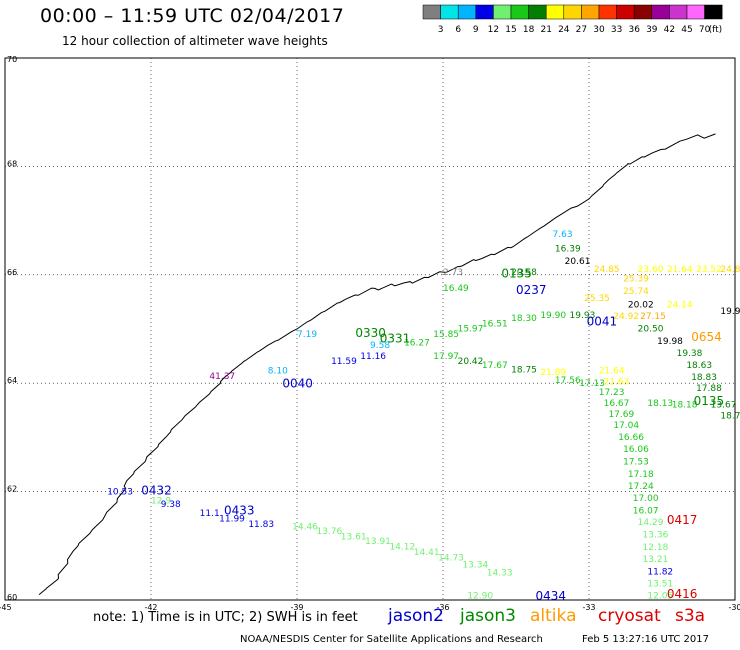 Image resolution: width=740 pixels, height=650 pixels. What do you see at coordinates (578, 262) in the screenshot?
I see `swh-value: 20.61` at bounding box center [578, 262].